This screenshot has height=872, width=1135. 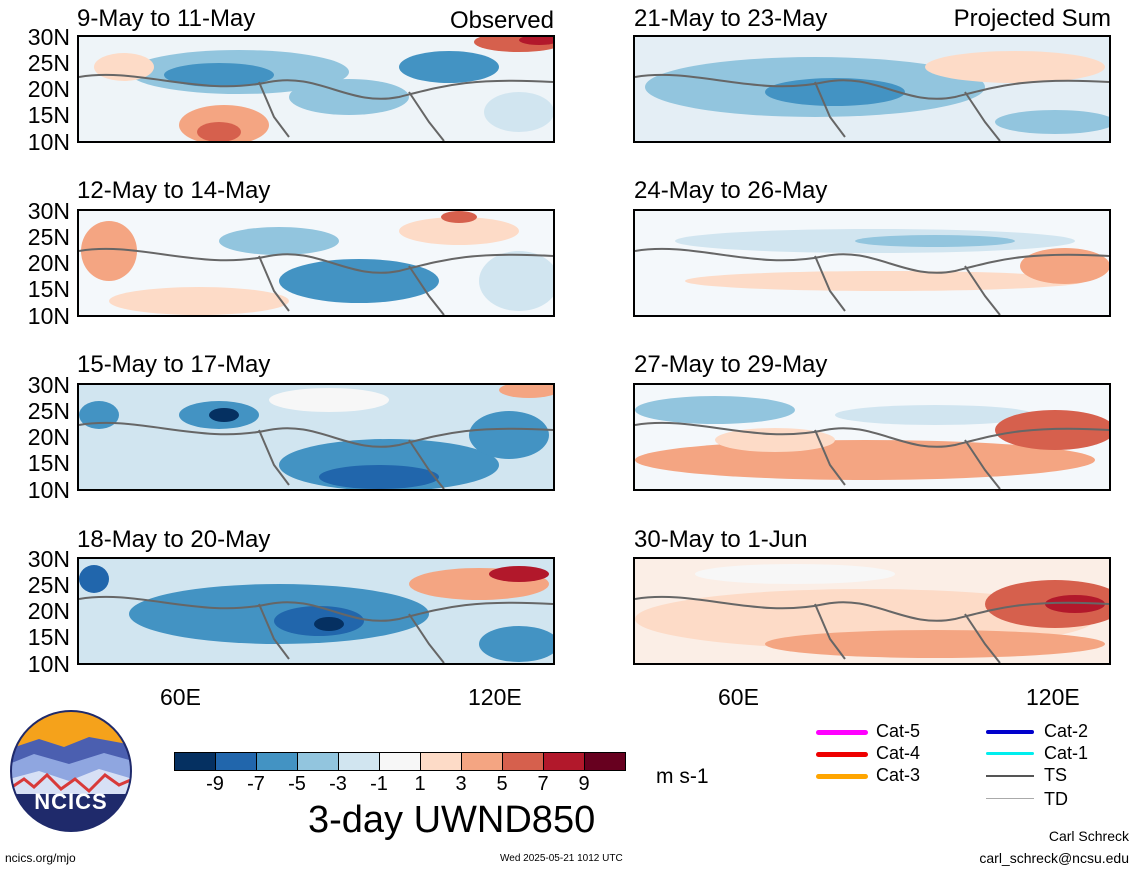 What do you see at coordinates (898, 775) in the screenshot?
I see `legend-label-cat3: Cat-3` at bounding box center [898, 775].